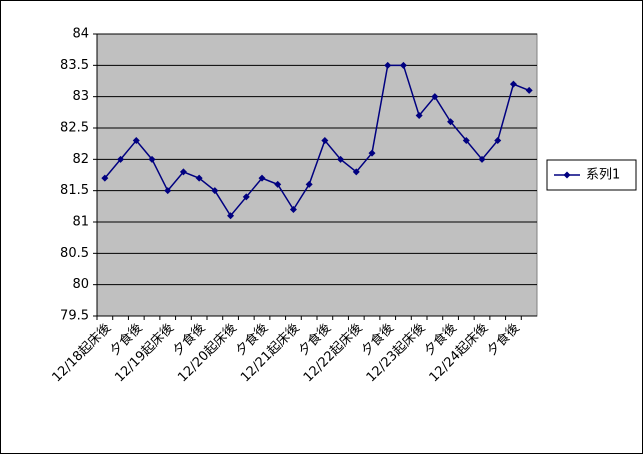 The width and height of the screenshot is (643, 454). Describe the element at coordinates (74, 316) in the screenshot. I see `y-tick-label: 79.5` at that location.